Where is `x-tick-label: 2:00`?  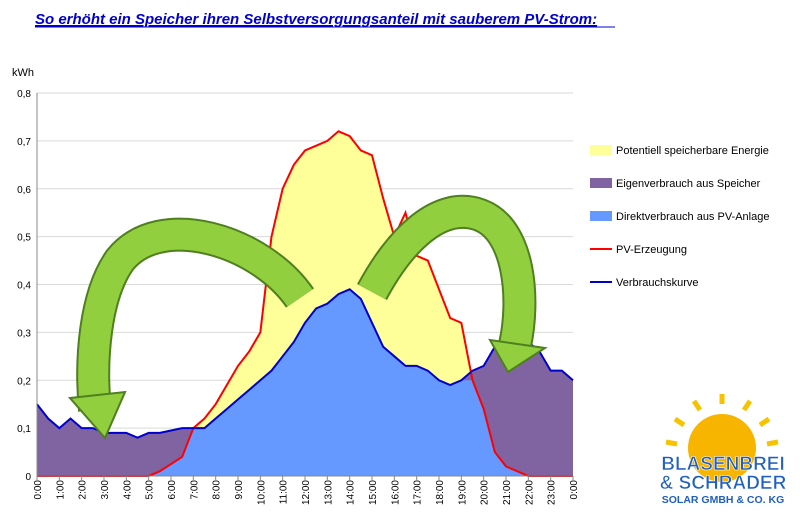
x-tick-label: 2:00 is located at coordinates (83, 490).